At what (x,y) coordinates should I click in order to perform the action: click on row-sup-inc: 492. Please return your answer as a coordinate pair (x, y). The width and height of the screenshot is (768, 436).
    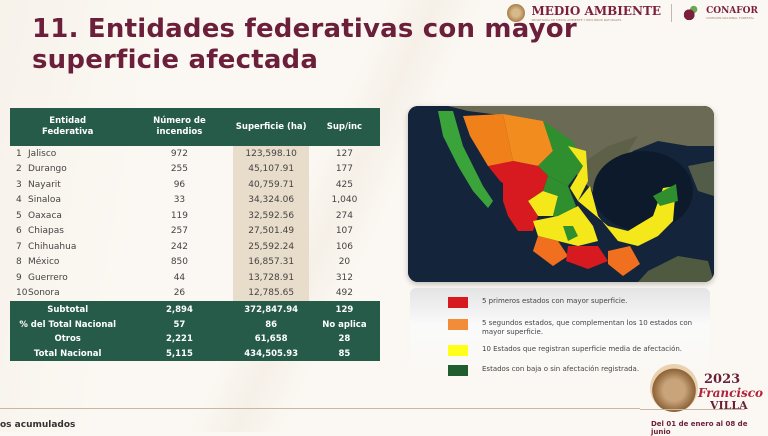
    Looking at the image, I should click on (344, 294).